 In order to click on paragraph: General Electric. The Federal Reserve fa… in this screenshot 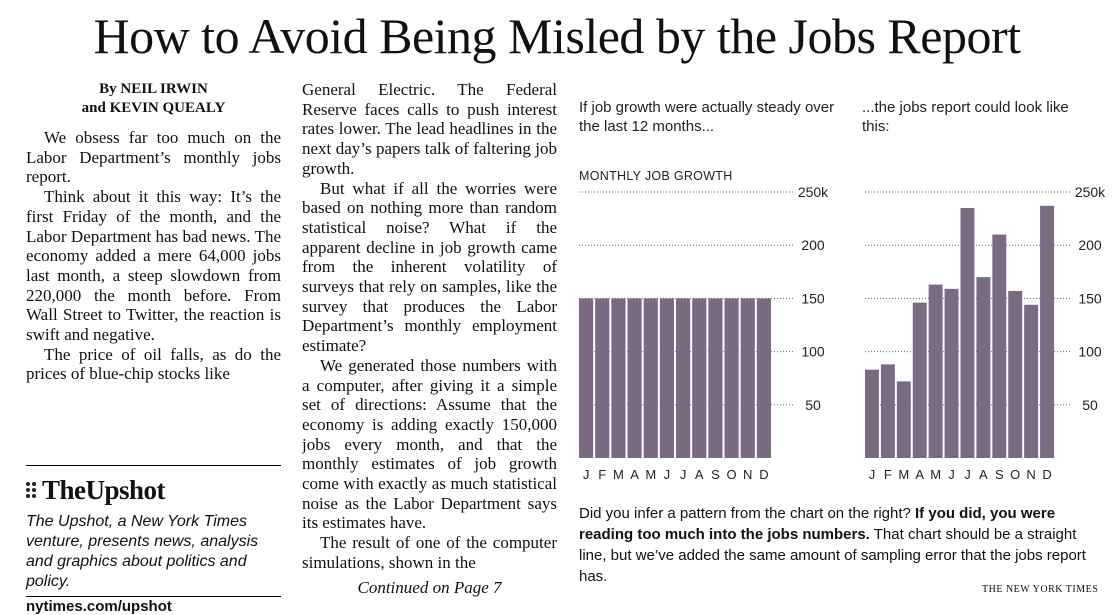, I will do `click(429, 129)`.